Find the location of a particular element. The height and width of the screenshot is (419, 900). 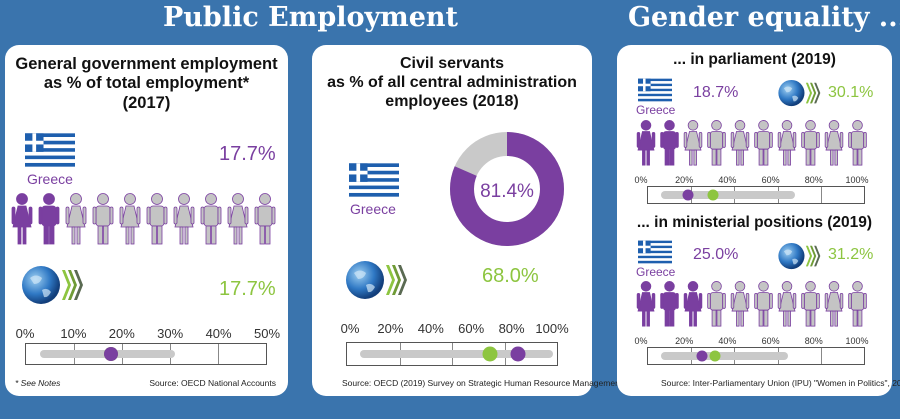

public-employment-heading: Public Employment is located at coordinates (310, 17).